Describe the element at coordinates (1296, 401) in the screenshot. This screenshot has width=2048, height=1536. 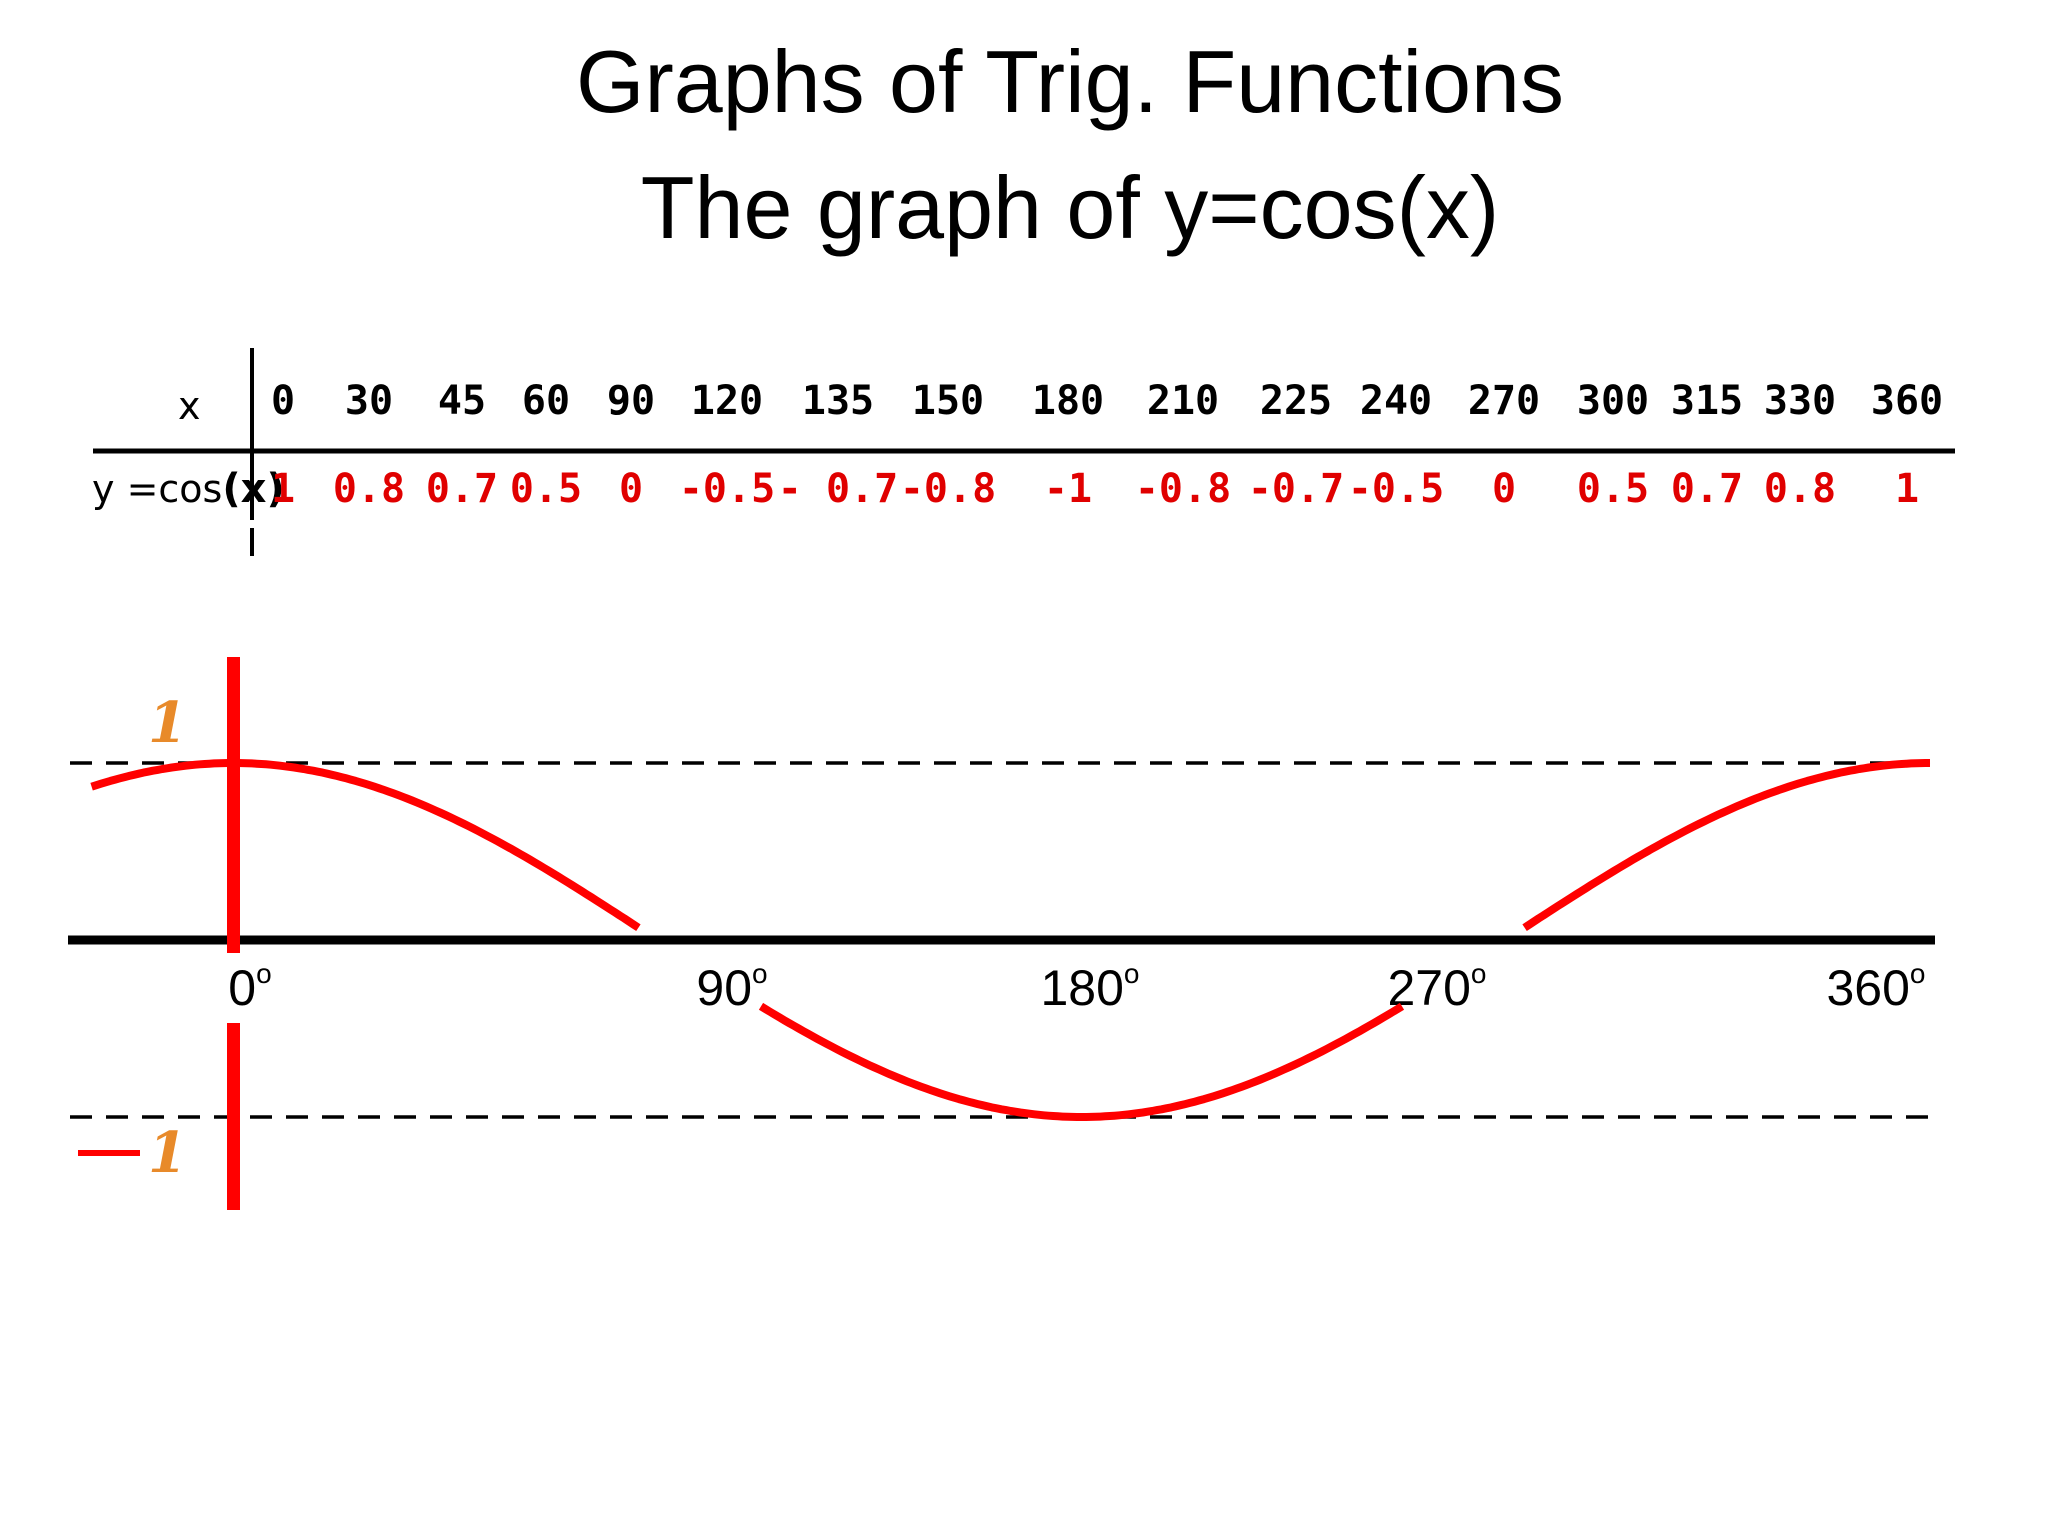
I see `table-x-cell: 225` at that location.